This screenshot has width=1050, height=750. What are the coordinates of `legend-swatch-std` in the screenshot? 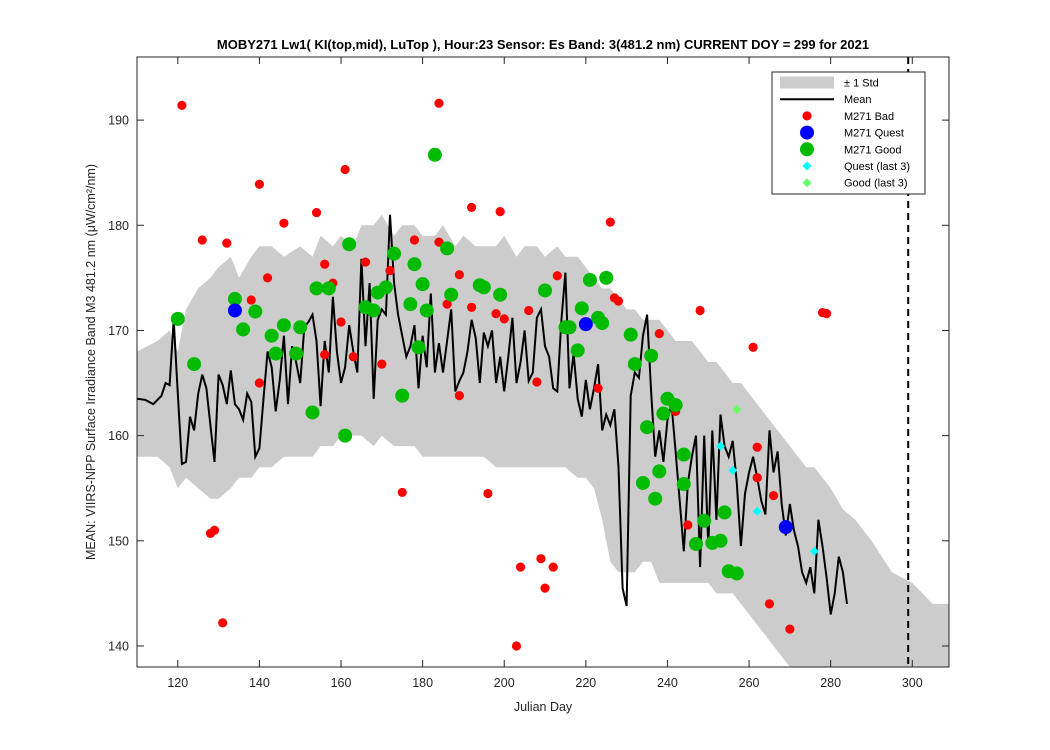 It's located at (807, 82).